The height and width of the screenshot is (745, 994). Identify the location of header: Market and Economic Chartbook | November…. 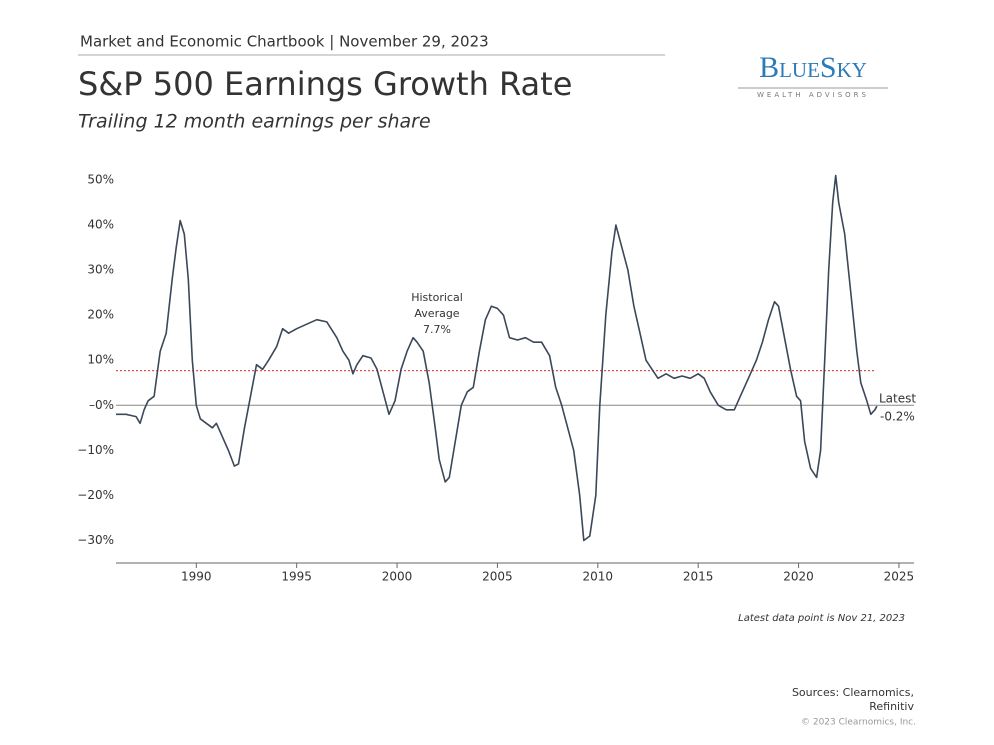
(284, 42).